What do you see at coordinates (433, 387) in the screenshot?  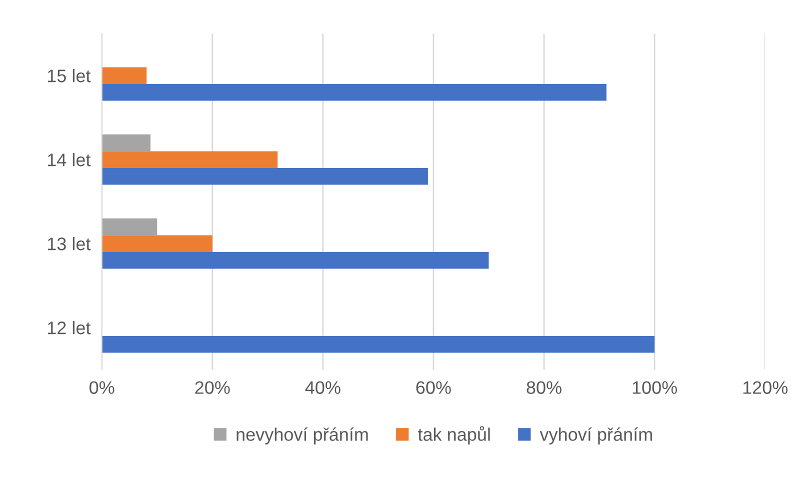 I see `x-tick-label: 60%` at bounding box center [433, 387].